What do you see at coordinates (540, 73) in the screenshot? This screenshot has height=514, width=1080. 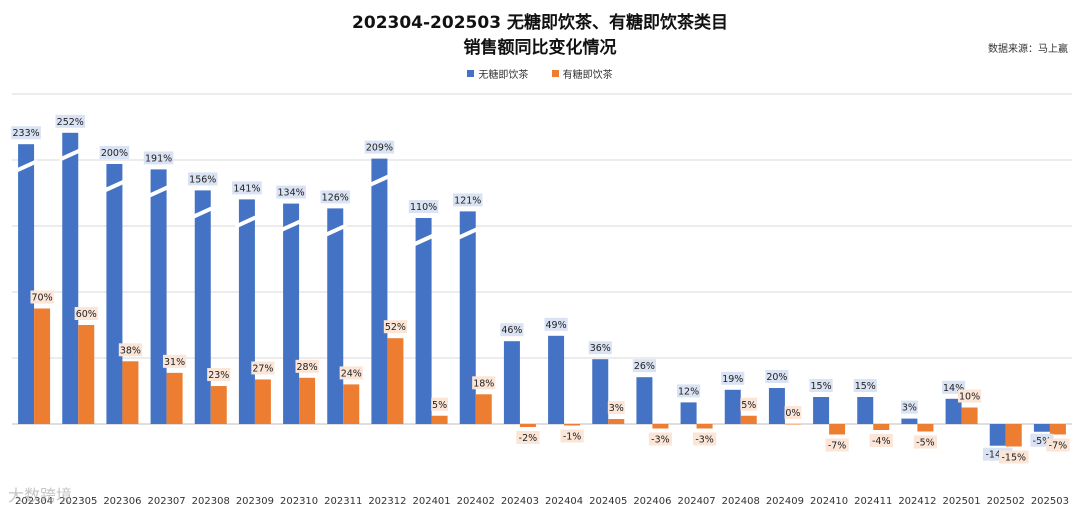 I see `chart-legend: 无糖即饮茶 有糖即饮茶` at bounding box center [540, 73].